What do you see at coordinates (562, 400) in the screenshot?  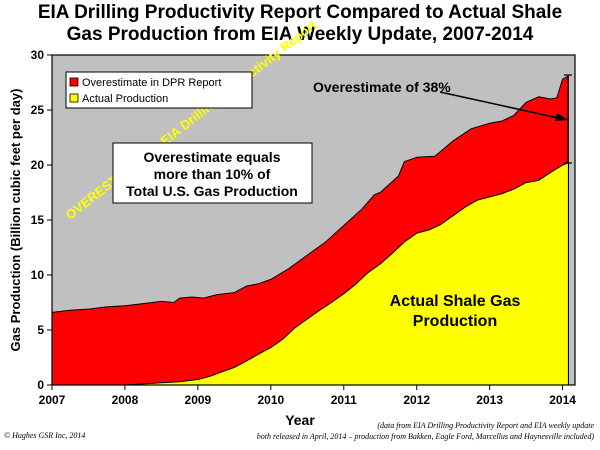 I see `x-tick-label: 2014` at bounding box center [562, 400].